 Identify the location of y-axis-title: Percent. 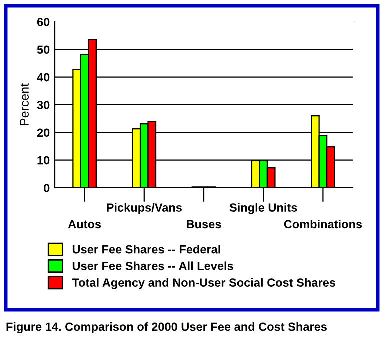
(24, 105).